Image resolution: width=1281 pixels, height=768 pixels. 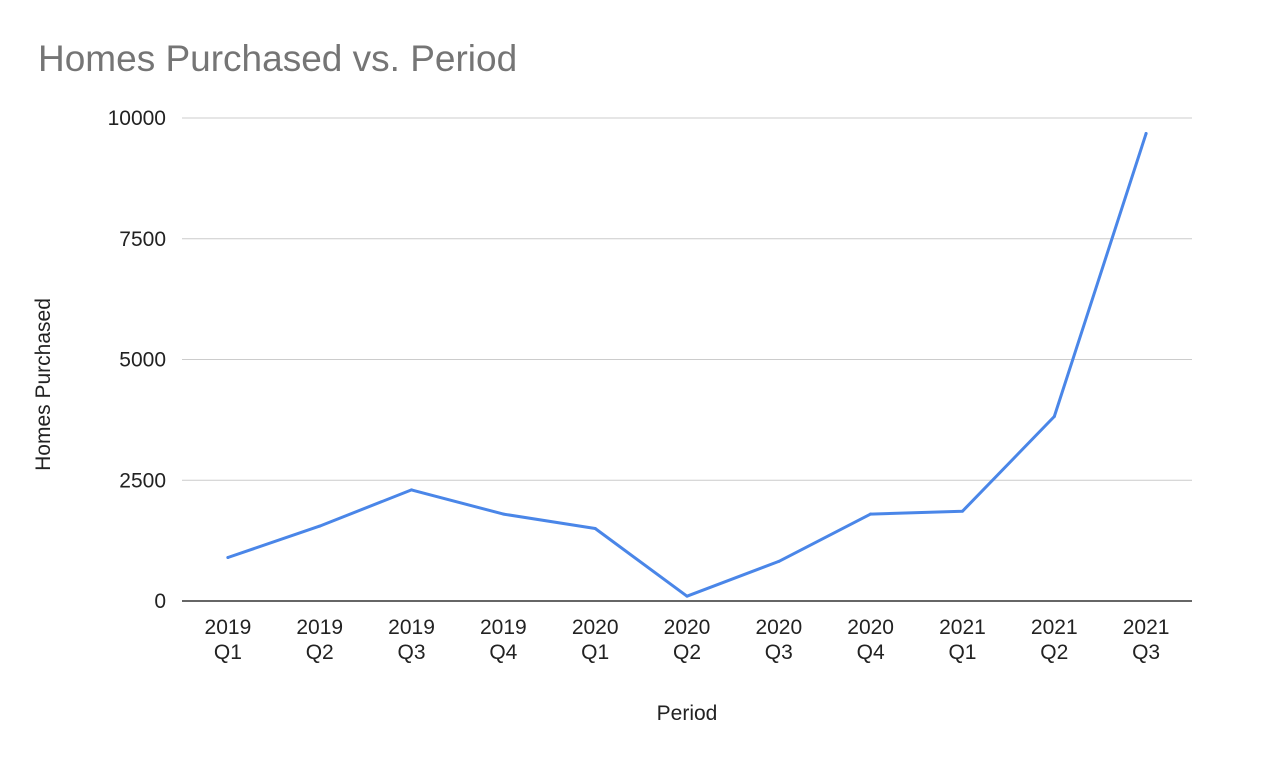 I want to click on y-tick-label: 10000, so click(x=137, y=118).